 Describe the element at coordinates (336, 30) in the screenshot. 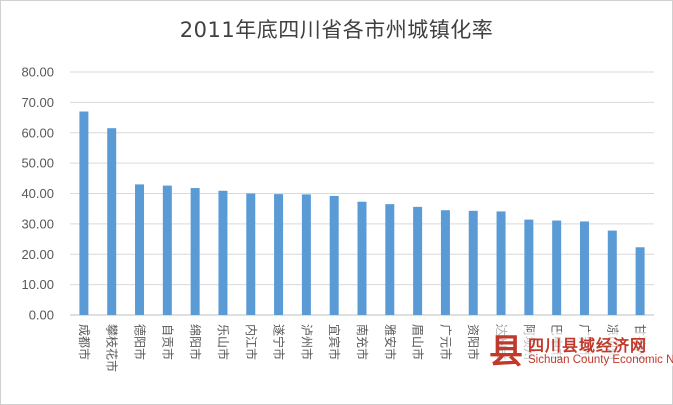

I see `chart-title: 2011年底四川省各市州城镇化率` at that location.